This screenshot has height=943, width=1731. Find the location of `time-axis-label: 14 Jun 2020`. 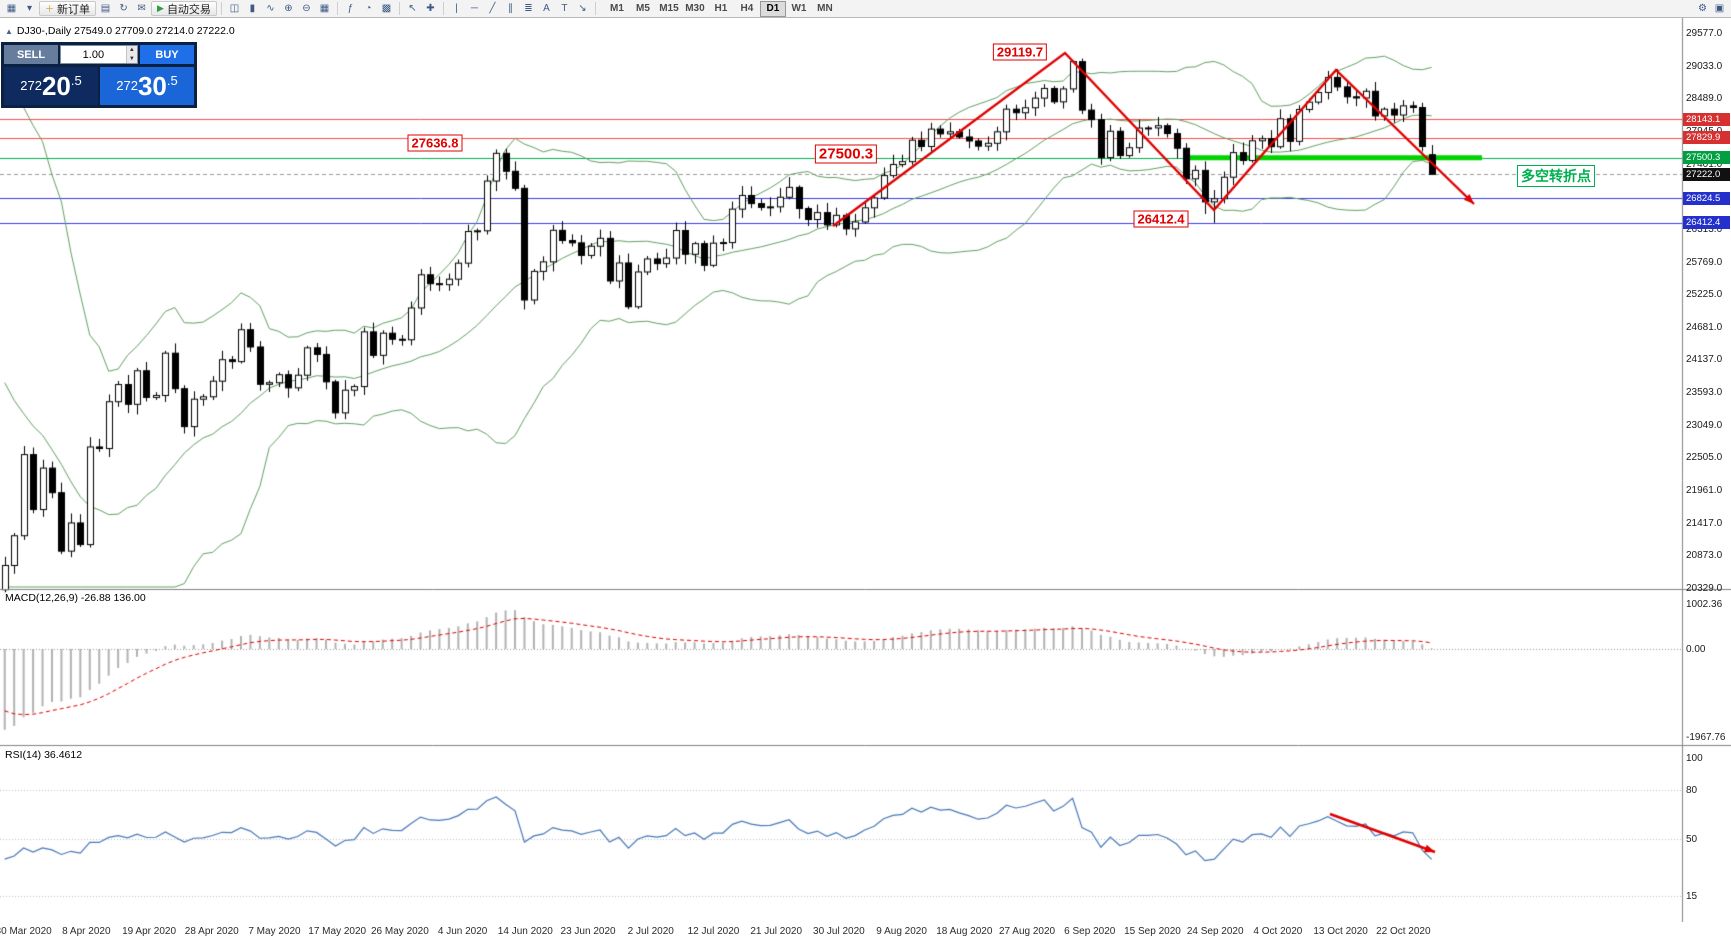

time-axis-label: 14 Jun 2020 is located at coordinates (525, 931).